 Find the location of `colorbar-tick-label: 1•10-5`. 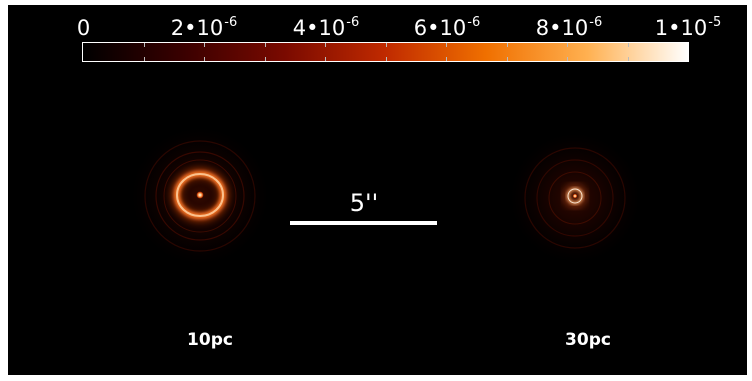

colorbar-tick-label: 1•10-5 is located at coordinates (688, 27).